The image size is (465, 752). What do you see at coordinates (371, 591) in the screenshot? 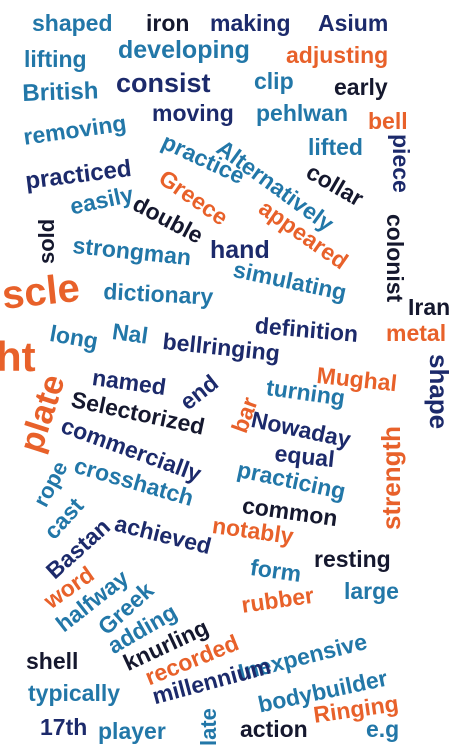
I see `word-large: large` at bounding box center [371, 591].